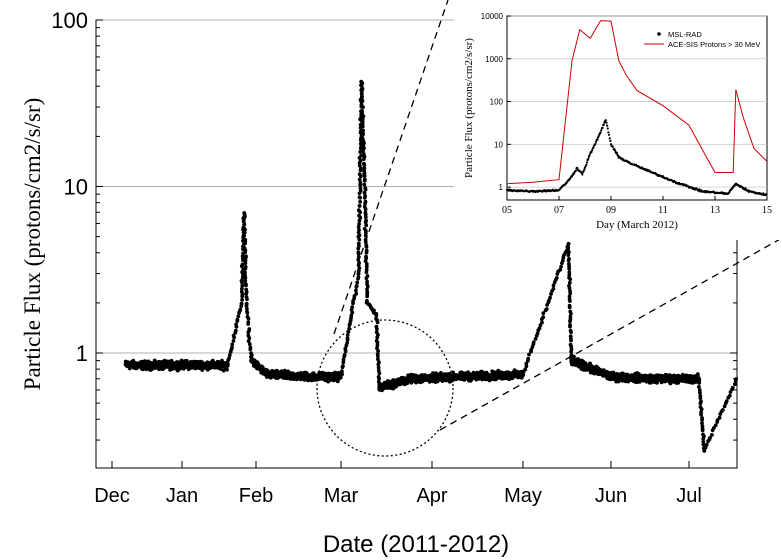  I want to click on main-x-ticks: Dec Jan Feb Mar Apr May Jun Jul, so click(398, 484).